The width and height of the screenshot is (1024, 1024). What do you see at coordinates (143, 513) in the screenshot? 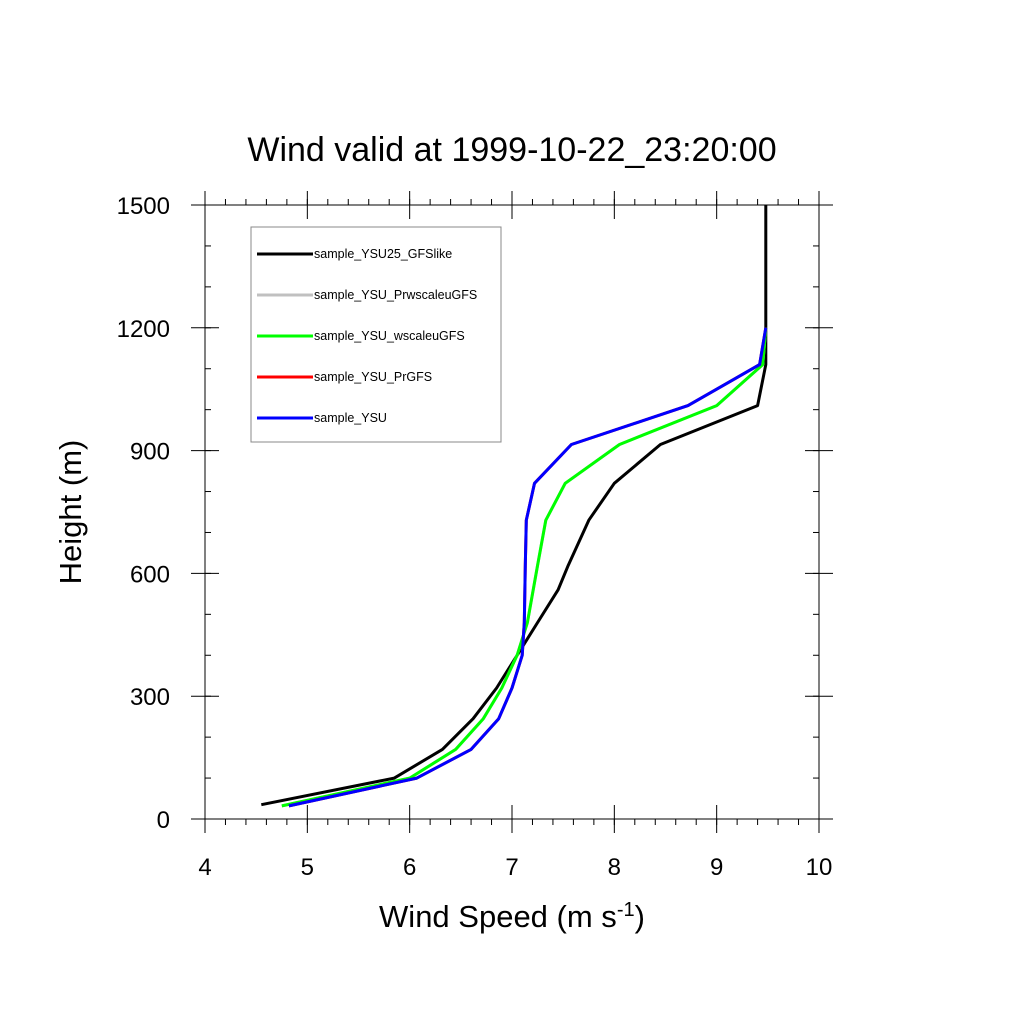
I see `y-tick-labels: 0 300 600 900 1200 1500` at bounding box center [143, 513].